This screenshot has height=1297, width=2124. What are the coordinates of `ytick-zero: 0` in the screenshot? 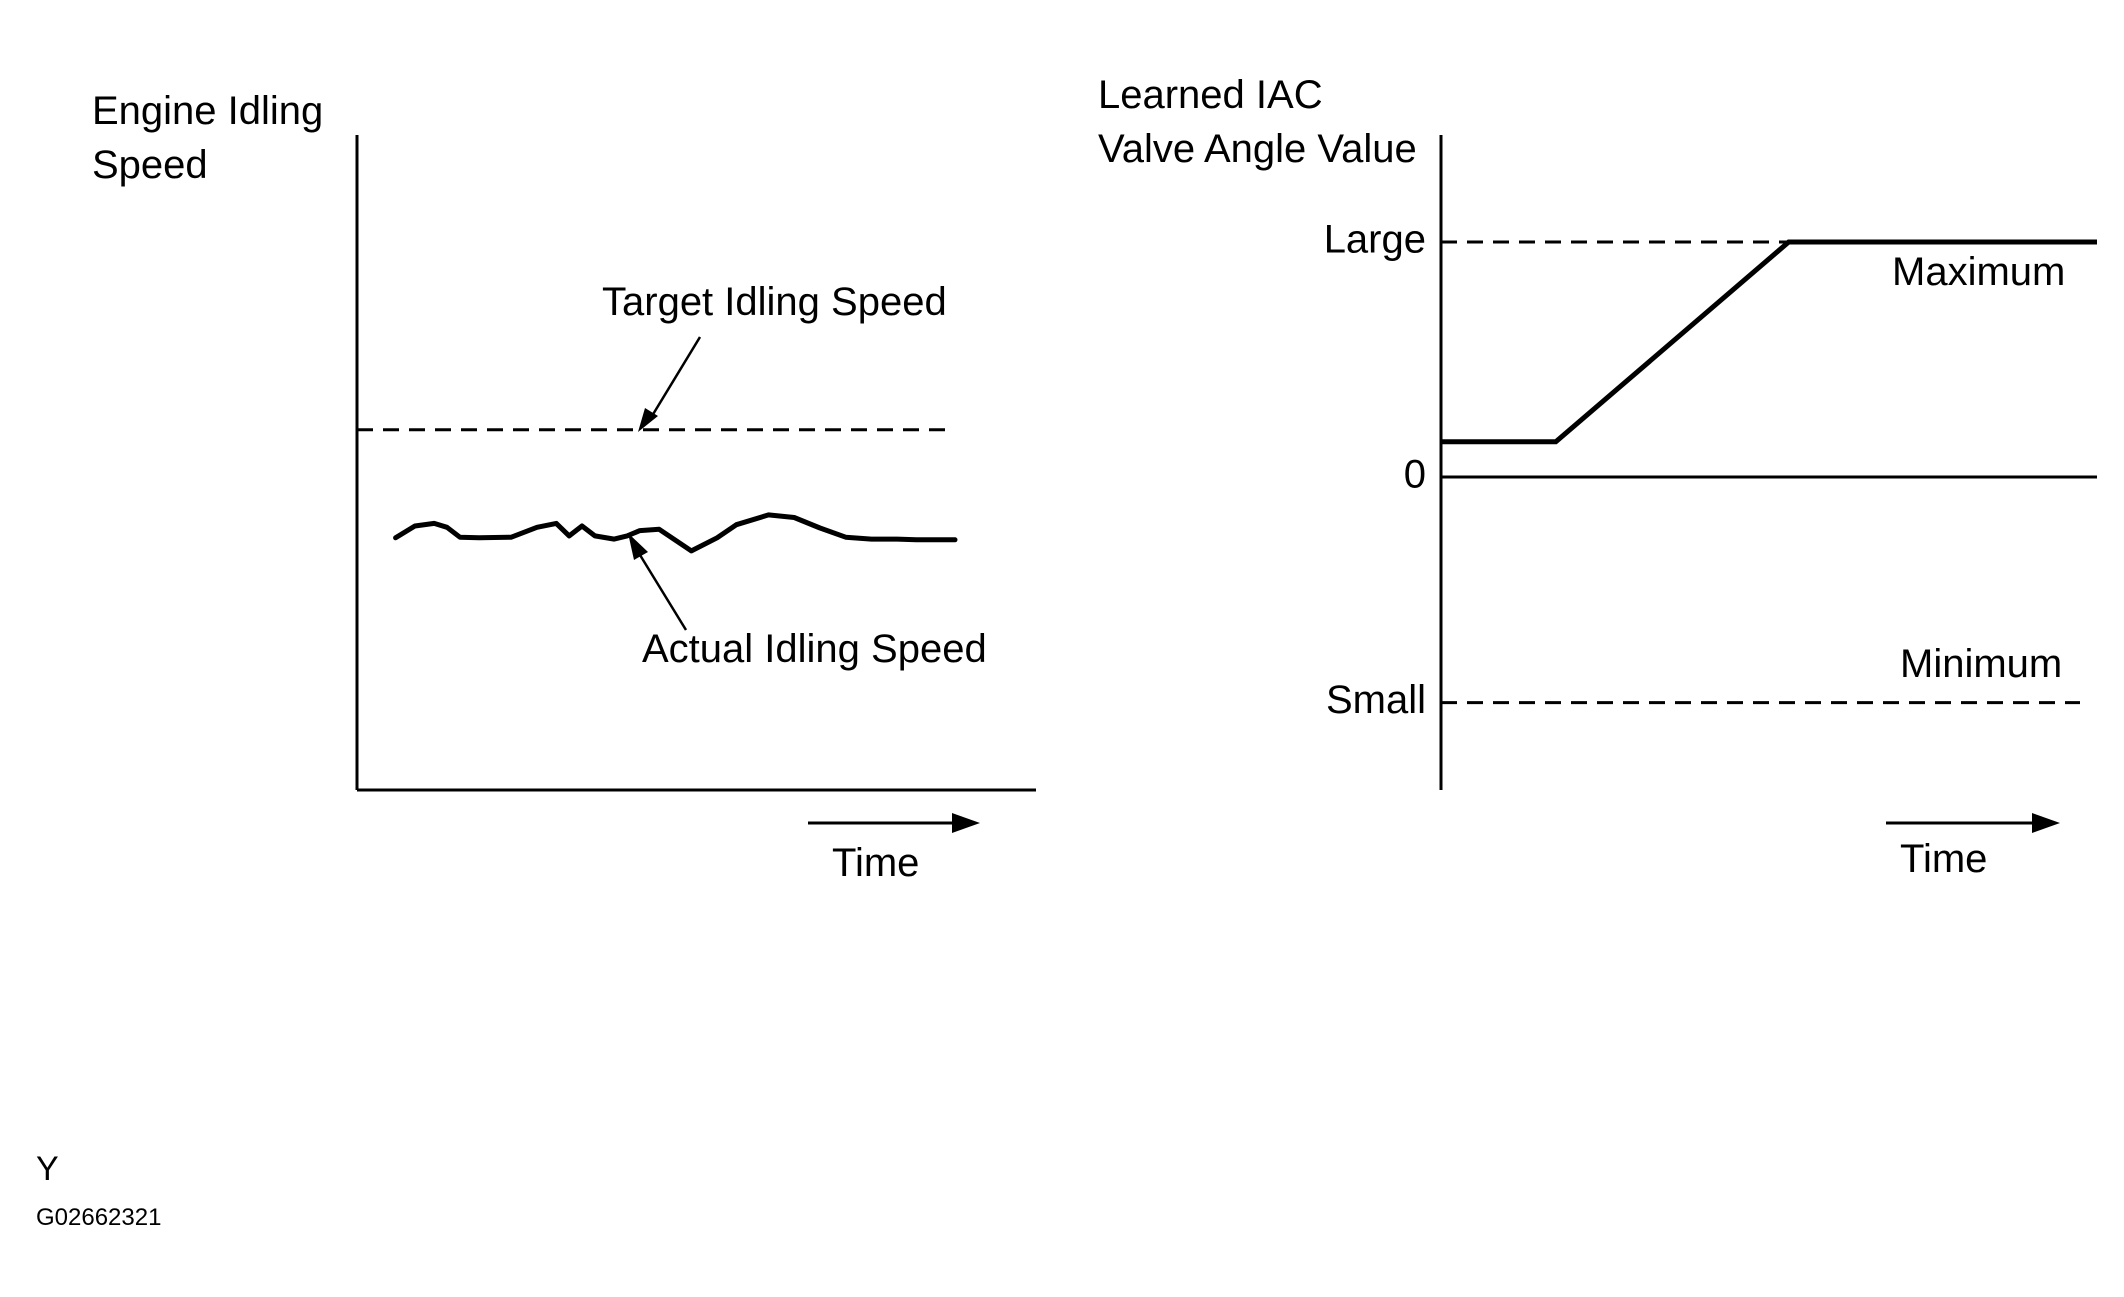 It's located at (1415, 475).